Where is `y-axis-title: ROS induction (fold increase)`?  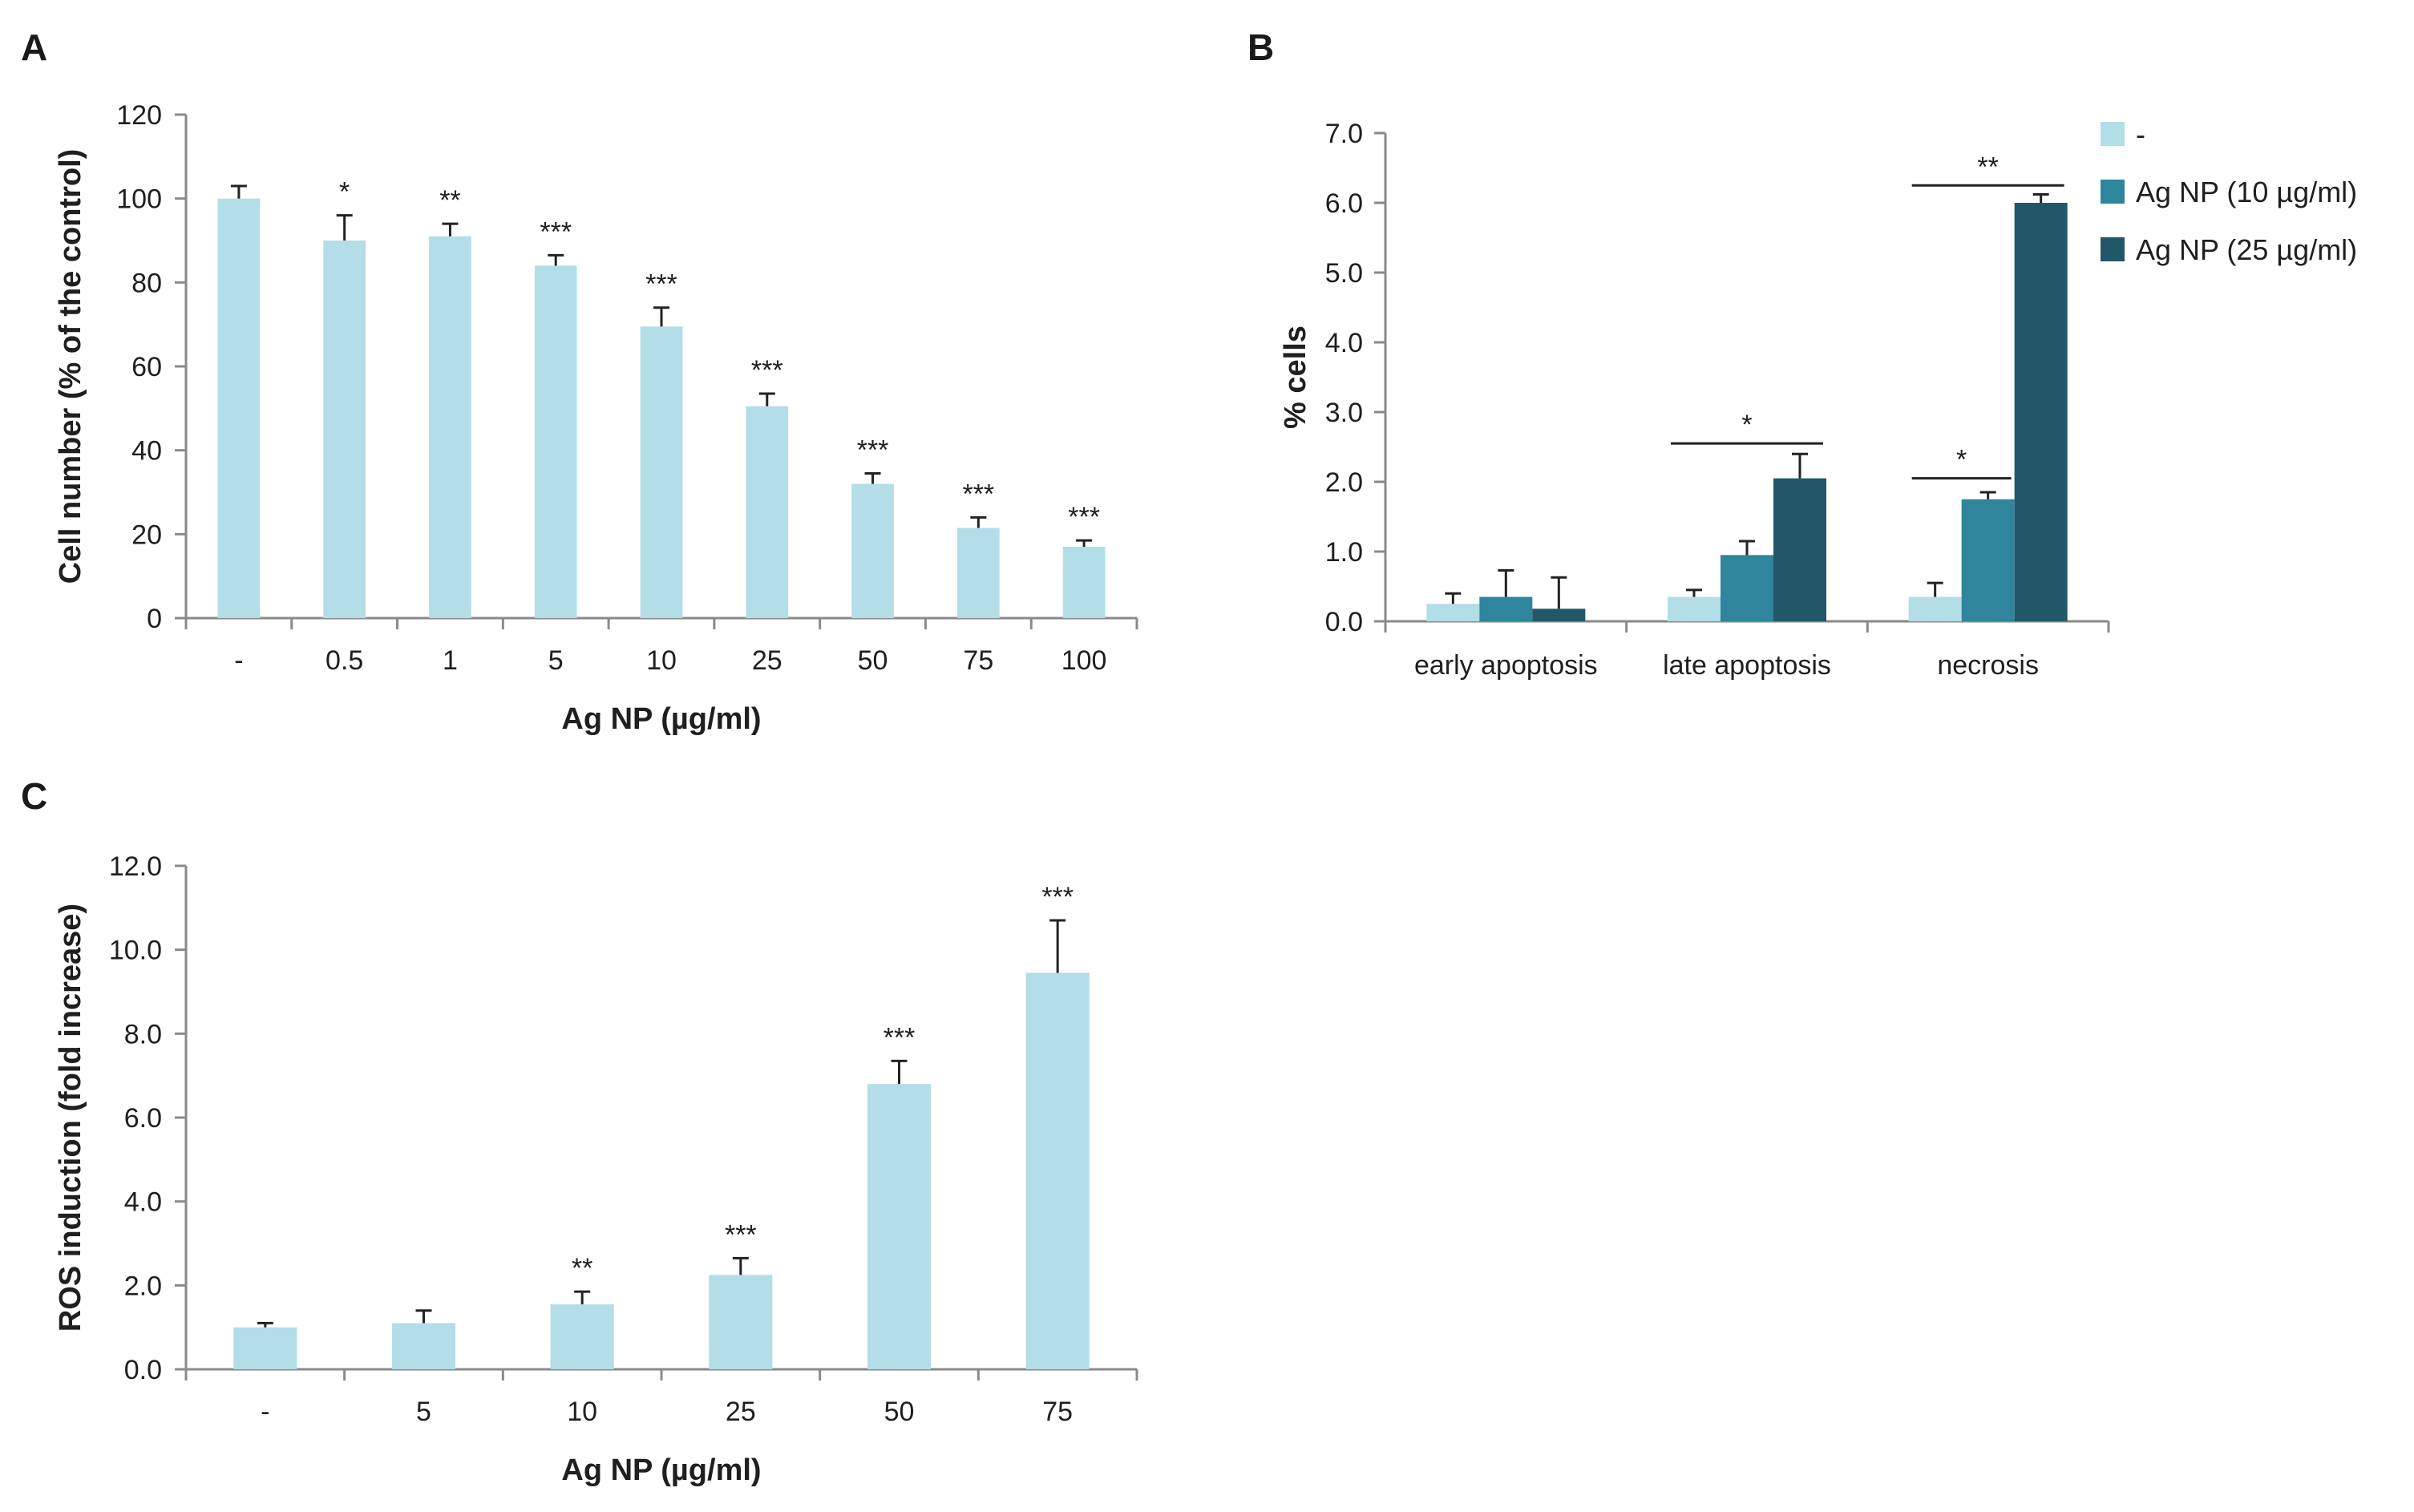 y-axis-title: ROS induction (fold increase) is located at coordinates (70, 1118).